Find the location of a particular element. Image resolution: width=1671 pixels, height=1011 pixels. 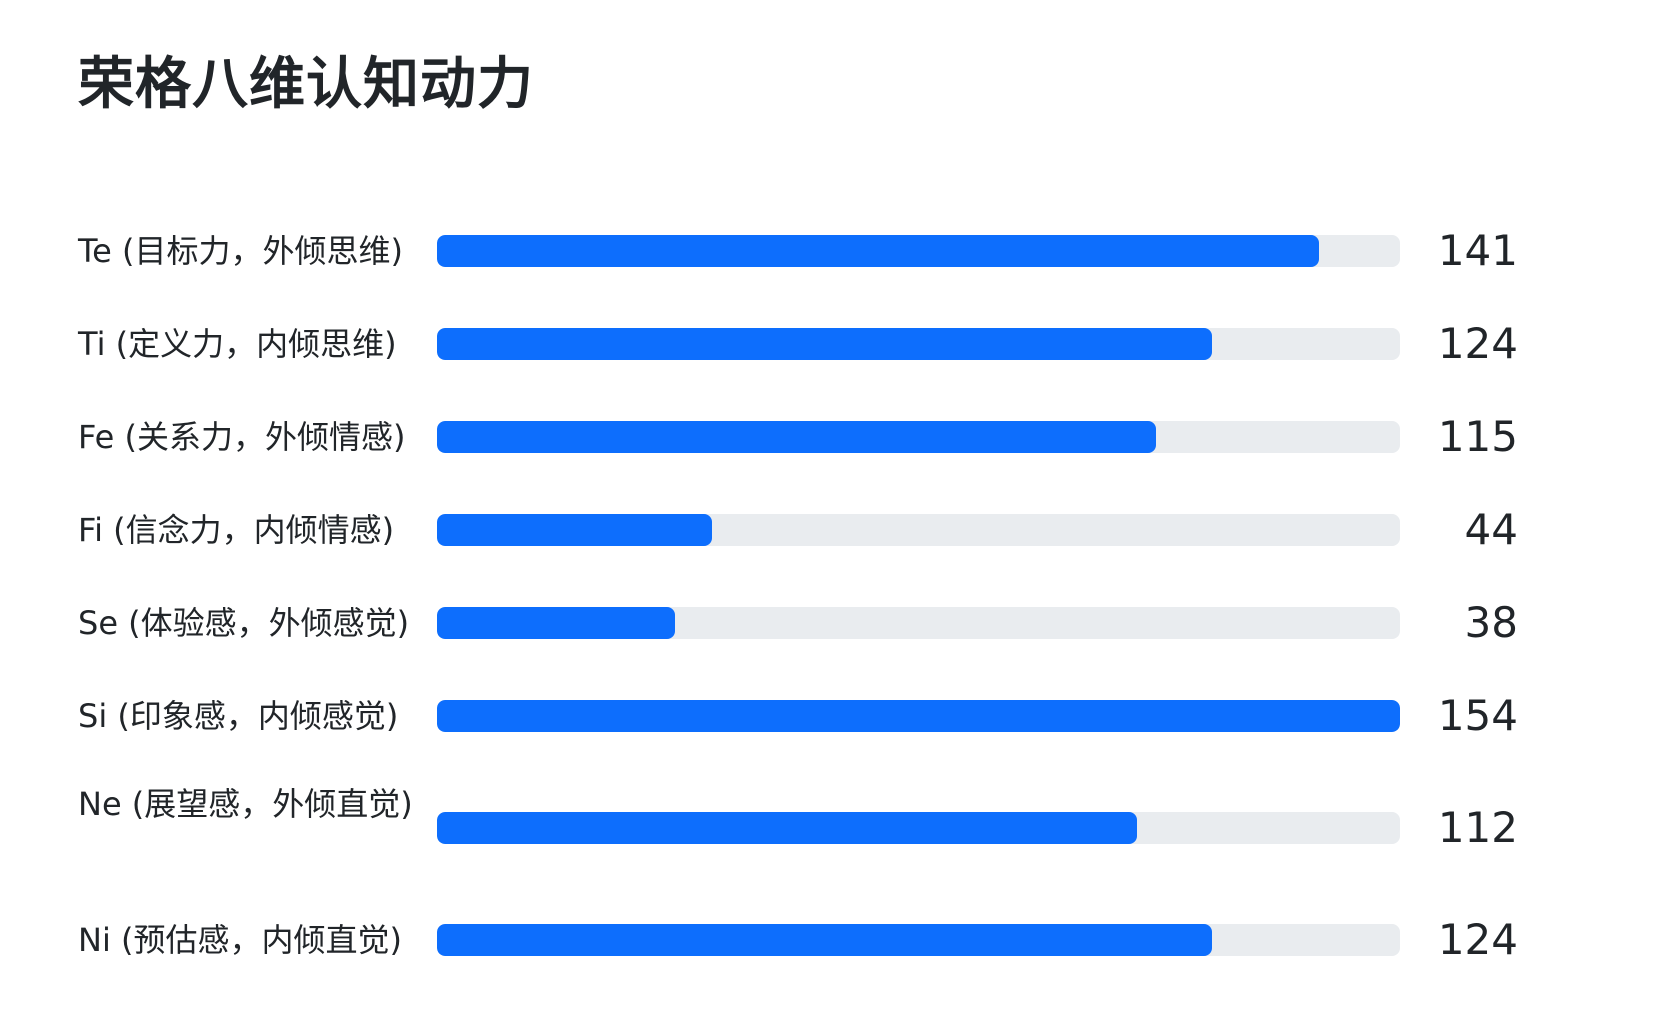

bar-label: Fi (信念力，内倾情感) is located at coordinates (236, 530).